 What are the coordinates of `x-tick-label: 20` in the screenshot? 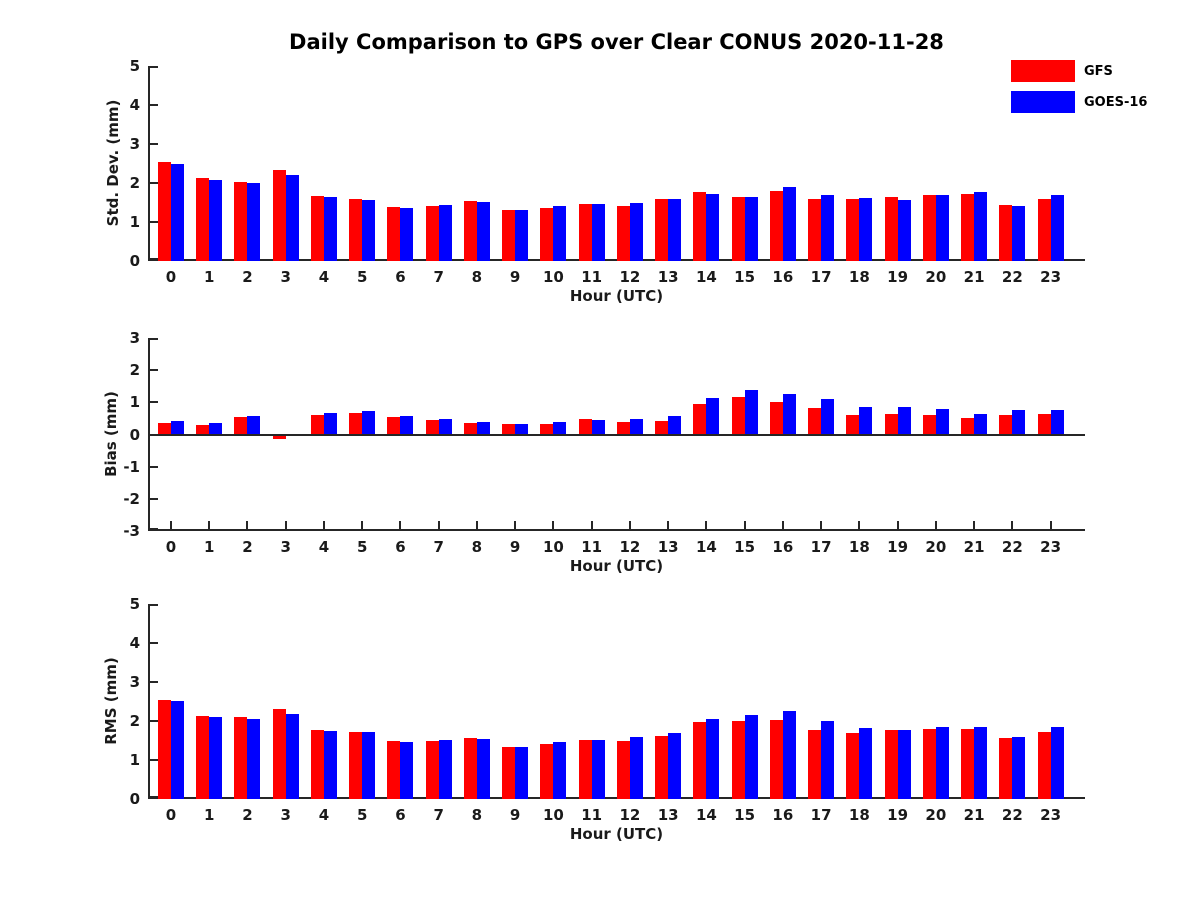 It's located at (936, 815).